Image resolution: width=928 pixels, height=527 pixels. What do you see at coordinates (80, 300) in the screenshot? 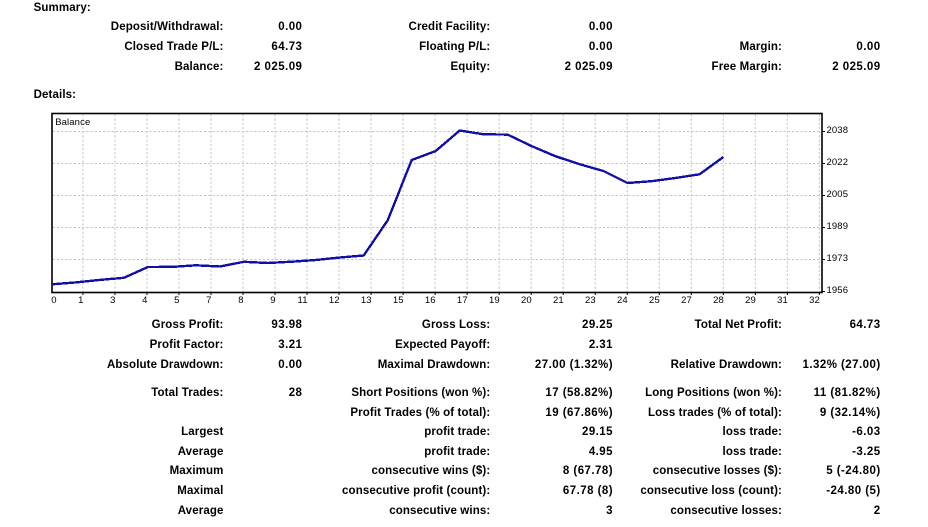
I see `svg-text: 1` at bounding box center [80, 300].